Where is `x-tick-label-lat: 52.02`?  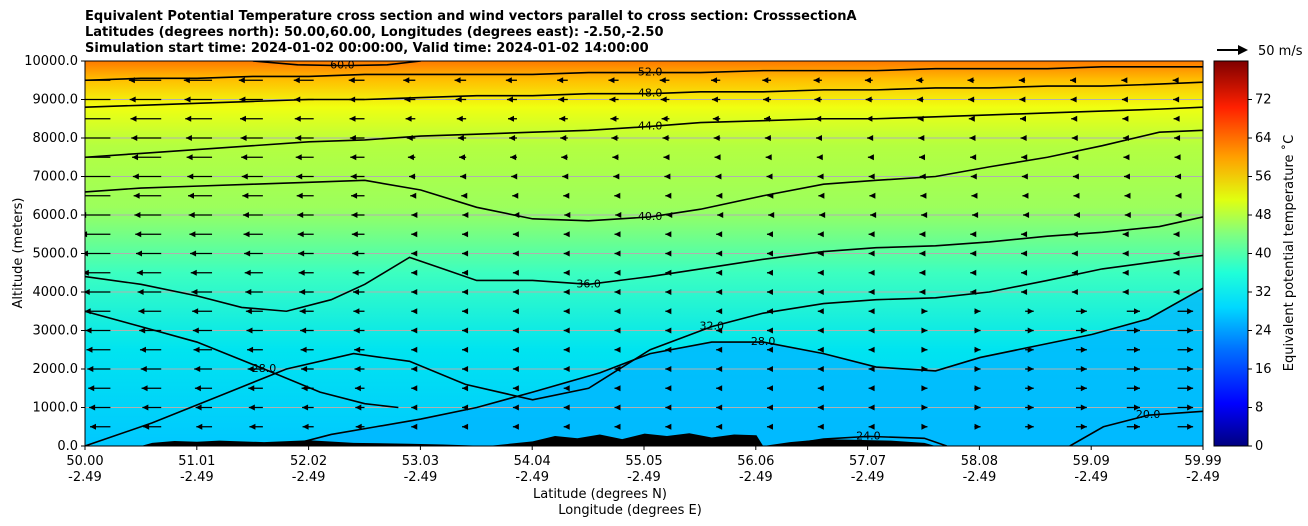
x-tick-label-lat: 52.02 is located at coordinates (308, 461).